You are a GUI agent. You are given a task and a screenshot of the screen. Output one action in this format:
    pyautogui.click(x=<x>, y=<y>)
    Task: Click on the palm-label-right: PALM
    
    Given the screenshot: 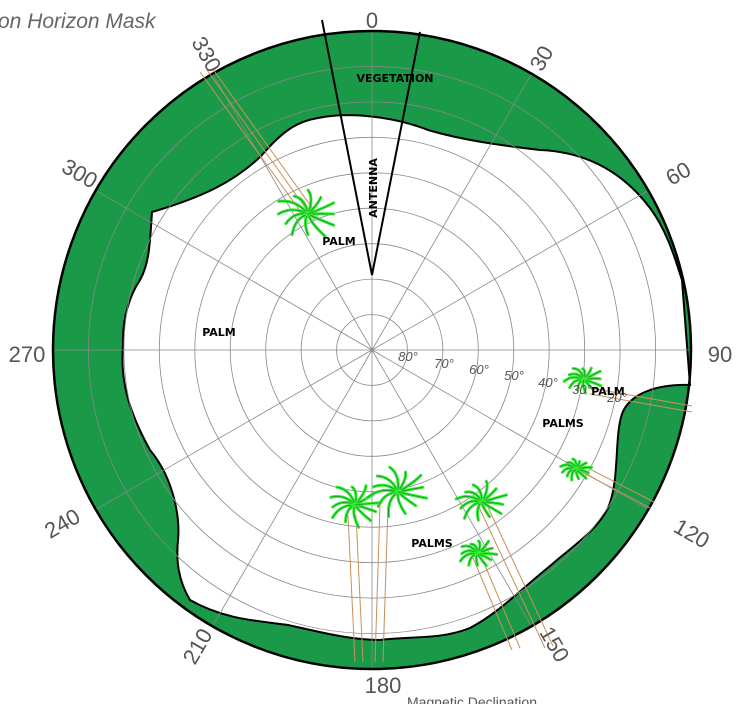 What is the action you would take?
    pyautogui.click(x=608, y=391)
    